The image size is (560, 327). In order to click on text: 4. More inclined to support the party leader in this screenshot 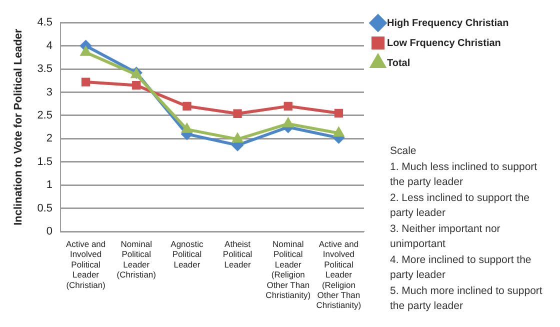, I will do `click(461, 267)`.